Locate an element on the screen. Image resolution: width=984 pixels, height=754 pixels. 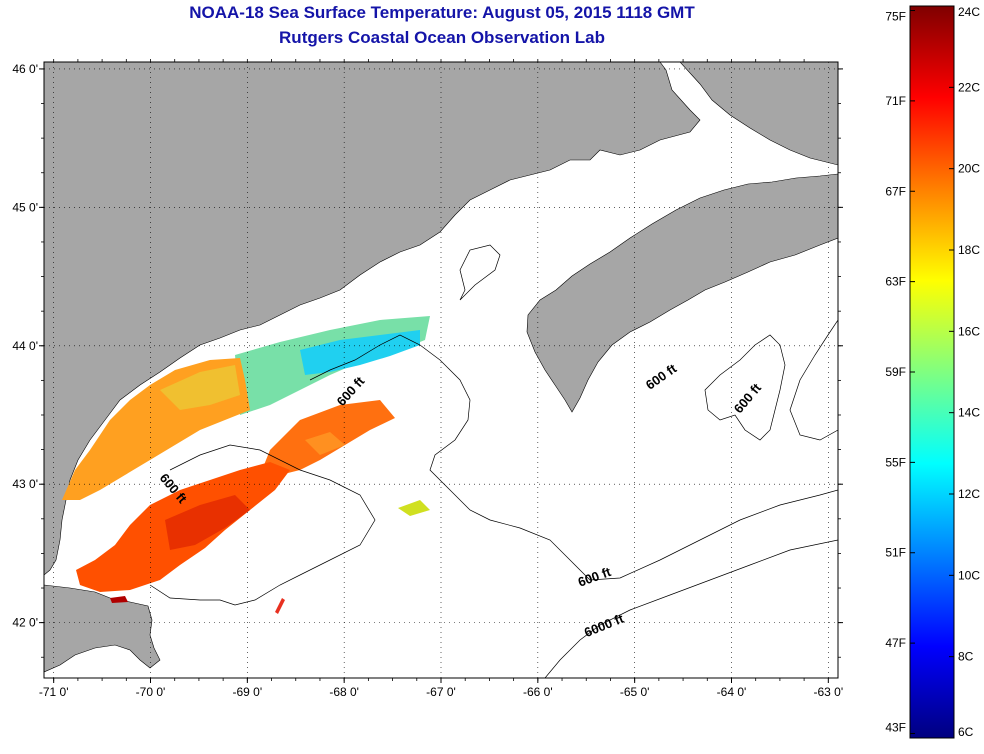
colorbar is located at coordinates (932, 372).